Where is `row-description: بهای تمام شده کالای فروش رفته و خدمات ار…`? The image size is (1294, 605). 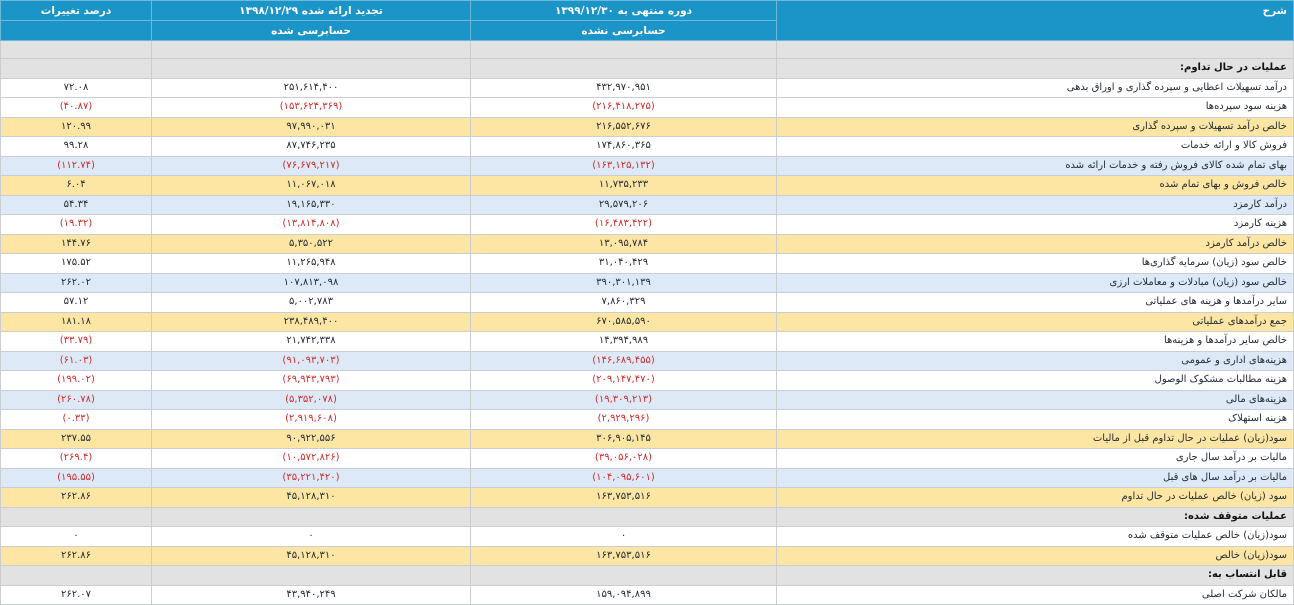
row-description: بهای تمام شده کالای فروش رفته و خدمات ار… is located at coordinates (1035, 165).